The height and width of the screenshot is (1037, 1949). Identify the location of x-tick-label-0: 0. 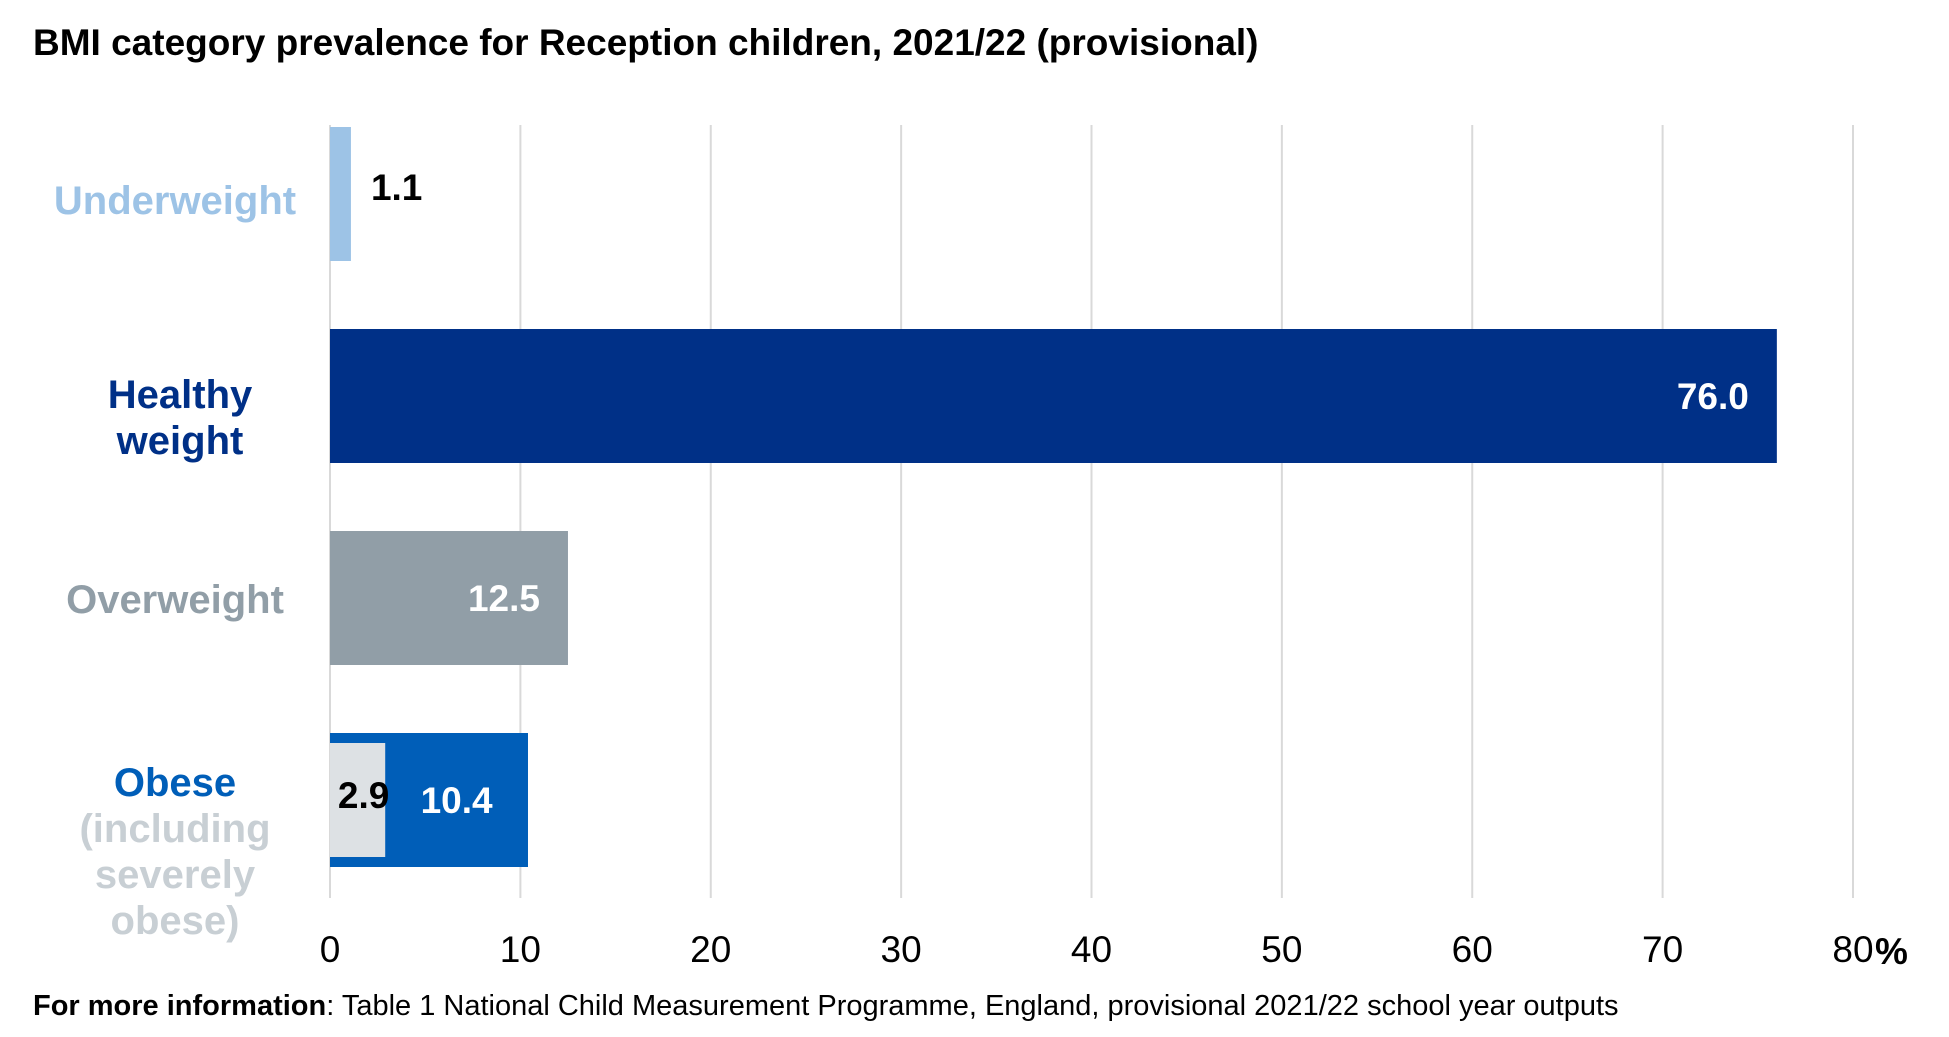
(330, 949).